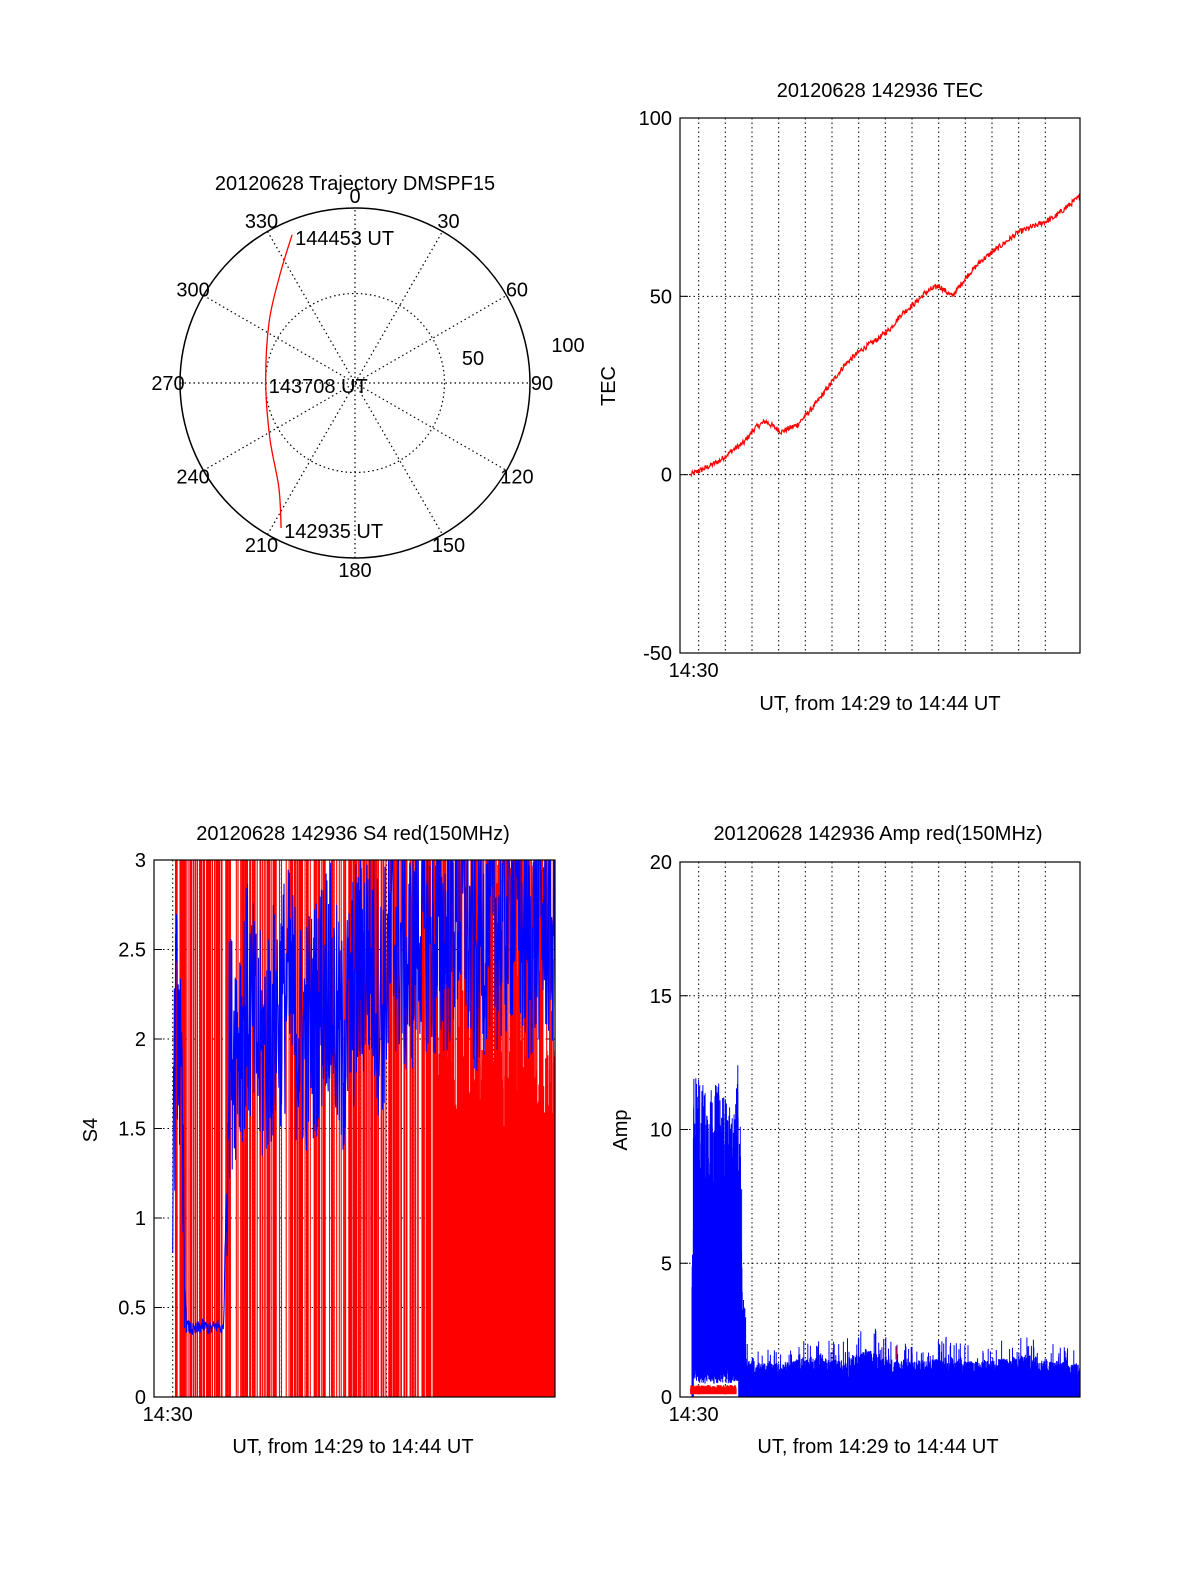 Image resolution: width=1200 pixels, height=1575 pixels. What do you see at coordinates (132, 1130) in the screenshot?
I see `y-tick-label: 1.5` at bounding box center [132, 1130].